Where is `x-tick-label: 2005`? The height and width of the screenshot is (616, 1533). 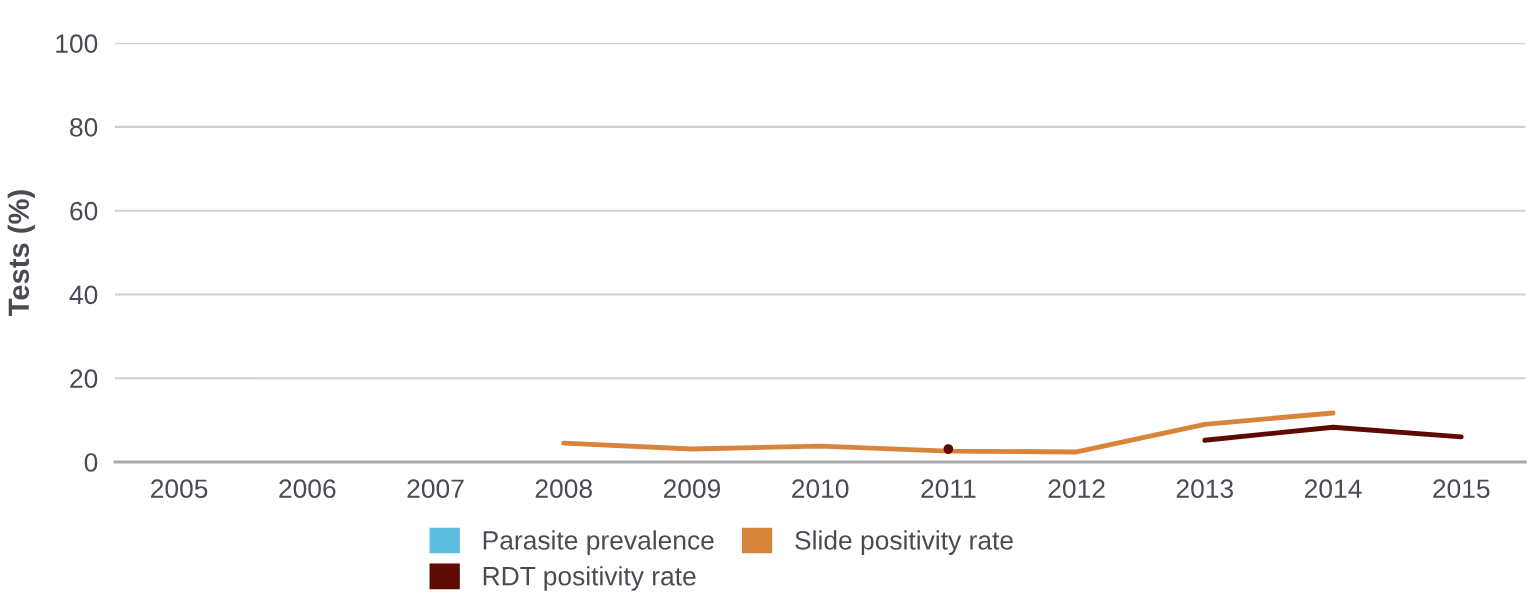
x-tick-label: 2005 is located at coordinates (179, 489).